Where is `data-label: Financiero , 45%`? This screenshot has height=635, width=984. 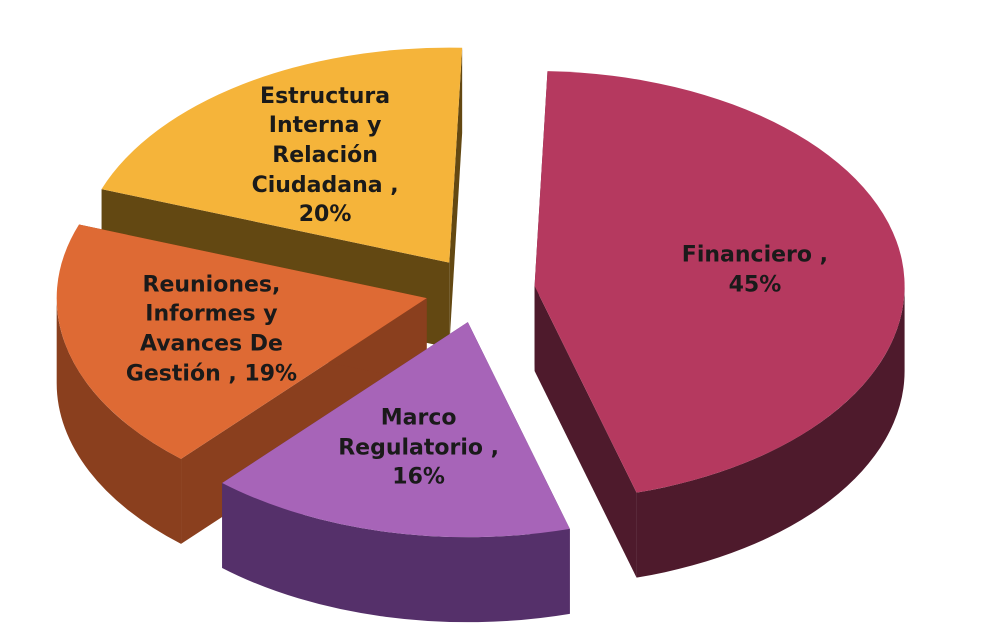
data-label: Financiero , 45% is located at coordinates (755, 270).